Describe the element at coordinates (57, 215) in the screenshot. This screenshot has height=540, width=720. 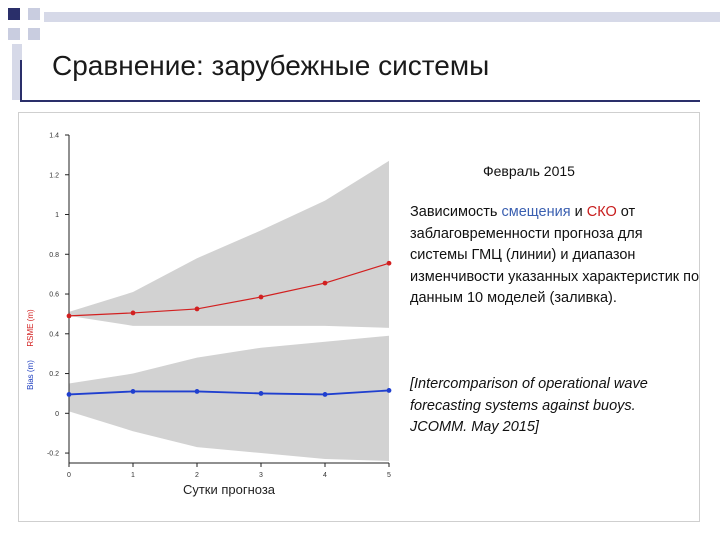
I see `y-tick-label: 1` at that location.